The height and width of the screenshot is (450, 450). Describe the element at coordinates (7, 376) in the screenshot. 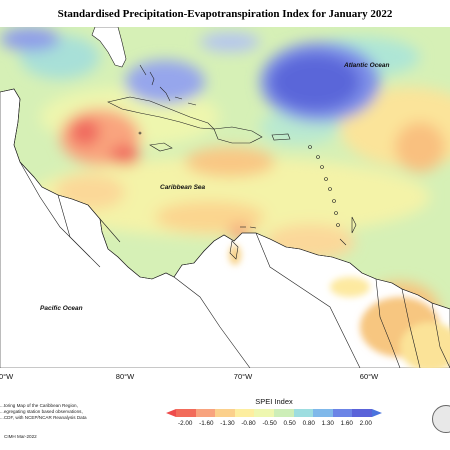

I see `longitude-tick: 90°W` at that location.